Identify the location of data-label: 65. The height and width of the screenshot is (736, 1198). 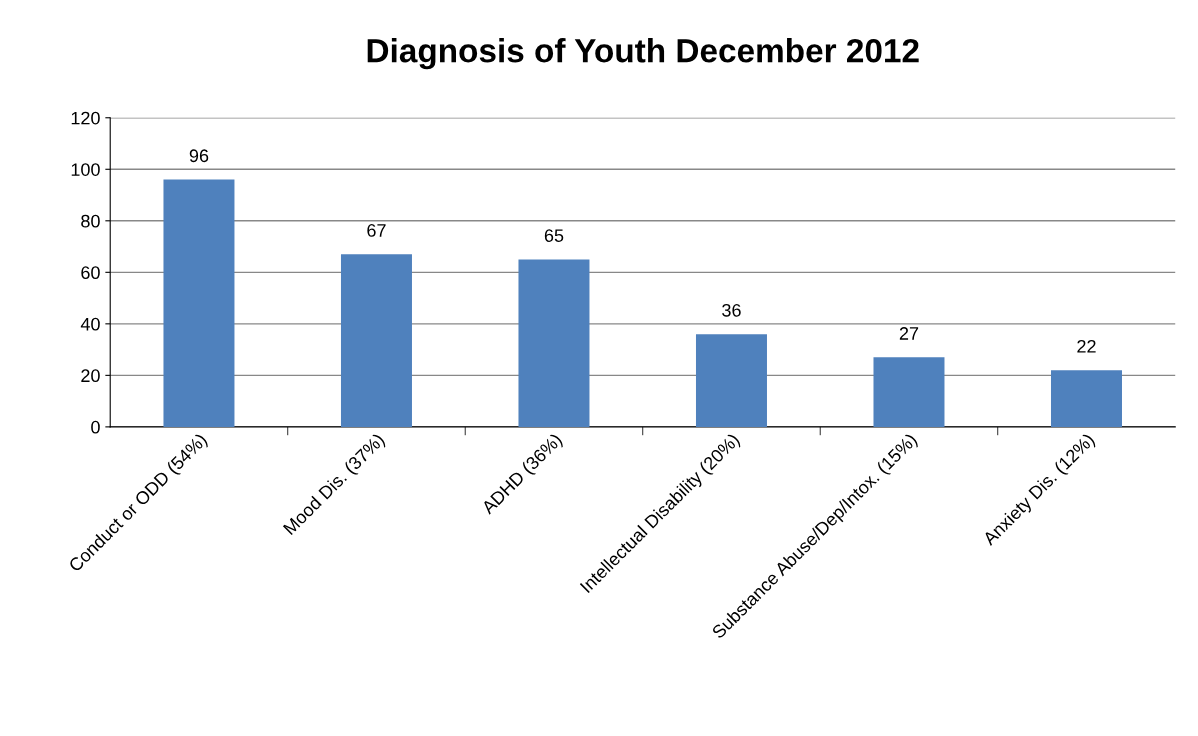
(554, 235).